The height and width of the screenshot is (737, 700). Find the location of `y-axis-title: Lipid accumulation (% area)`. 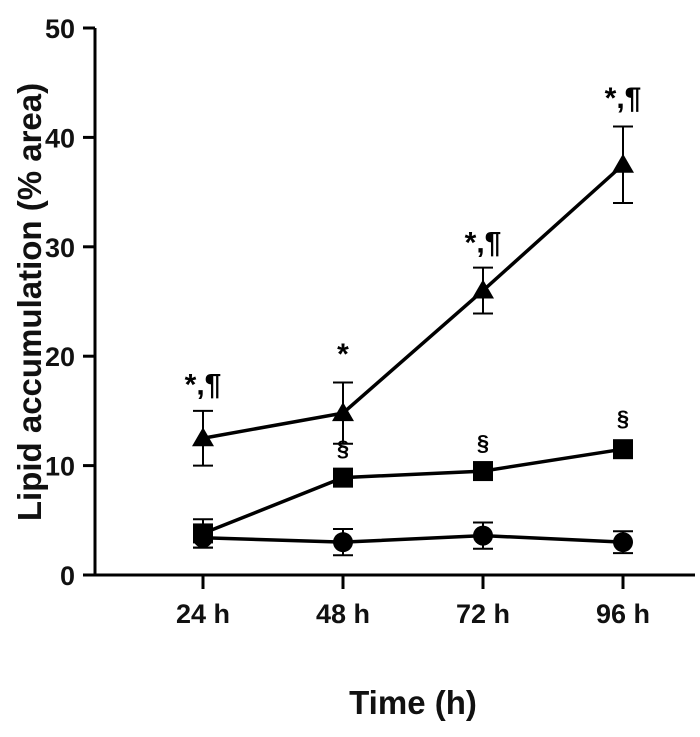

y-axis-title: Lipid accumulation (% area) is located at coordinates (29, 302).